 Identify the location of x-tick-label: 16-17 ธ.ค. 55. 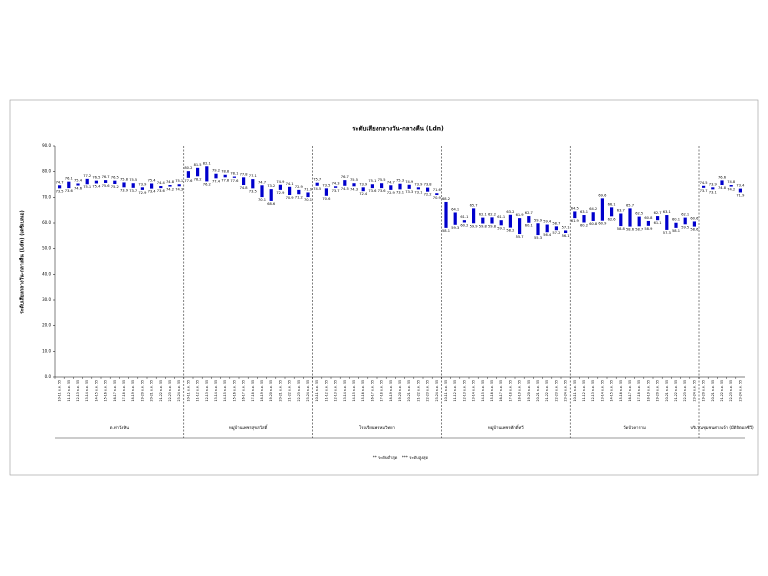
(244, 390).